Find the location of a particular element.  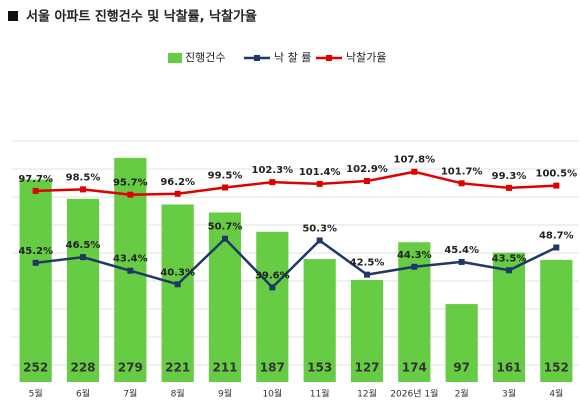

chart-title: 서울 아파트 진행건수 및 낙찰률, 낙찰가율 is located at coordinates (141, 17).